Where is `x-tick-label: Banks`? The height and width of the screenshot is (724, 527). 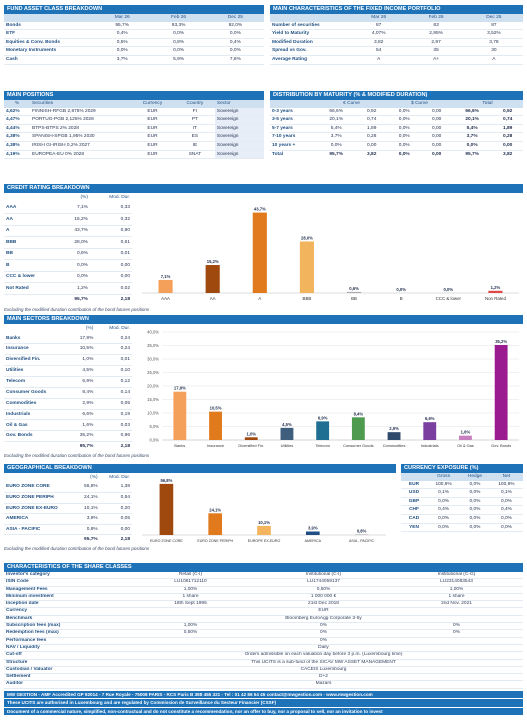
x-tick-label: Banks is located at coordinates (179, 445).